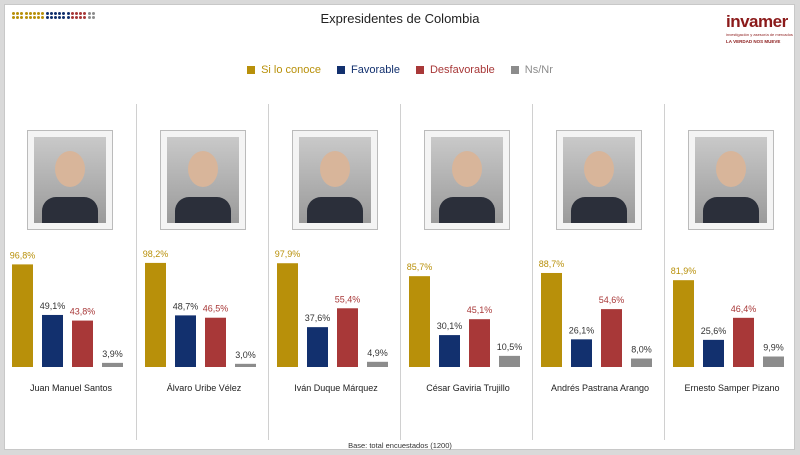 The image size is (800, 455). What do you see at coordinates (377, 353) in the screenshot?
I see `data-label: 4,9%` at bounding box center [377, 353].